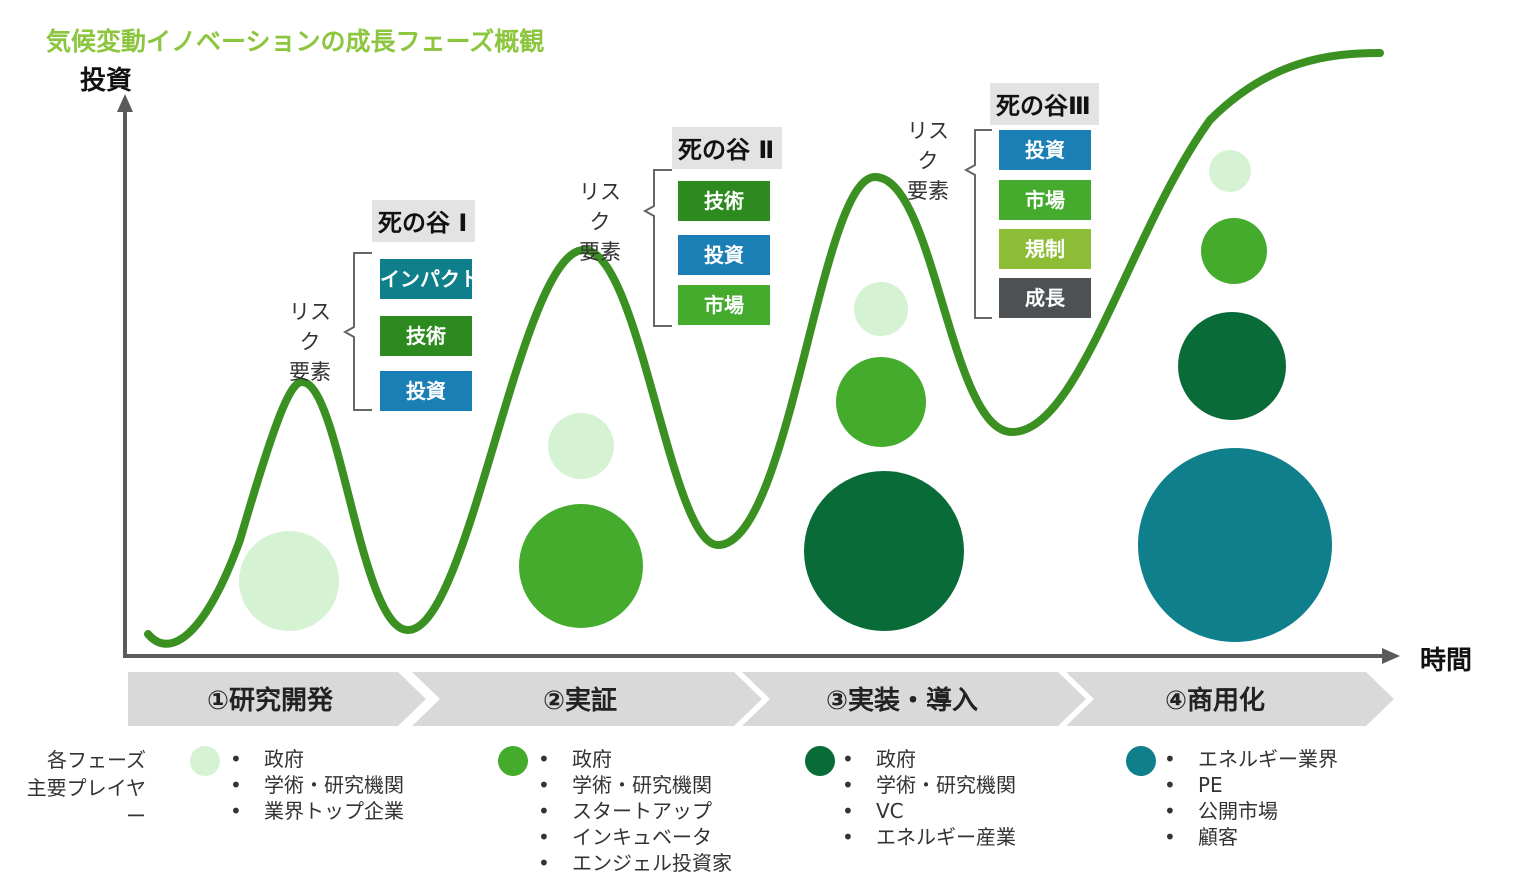 This screenshot has height=892, width=1534. I want to click on phase-2-label: ②実証, so click(579, 701).